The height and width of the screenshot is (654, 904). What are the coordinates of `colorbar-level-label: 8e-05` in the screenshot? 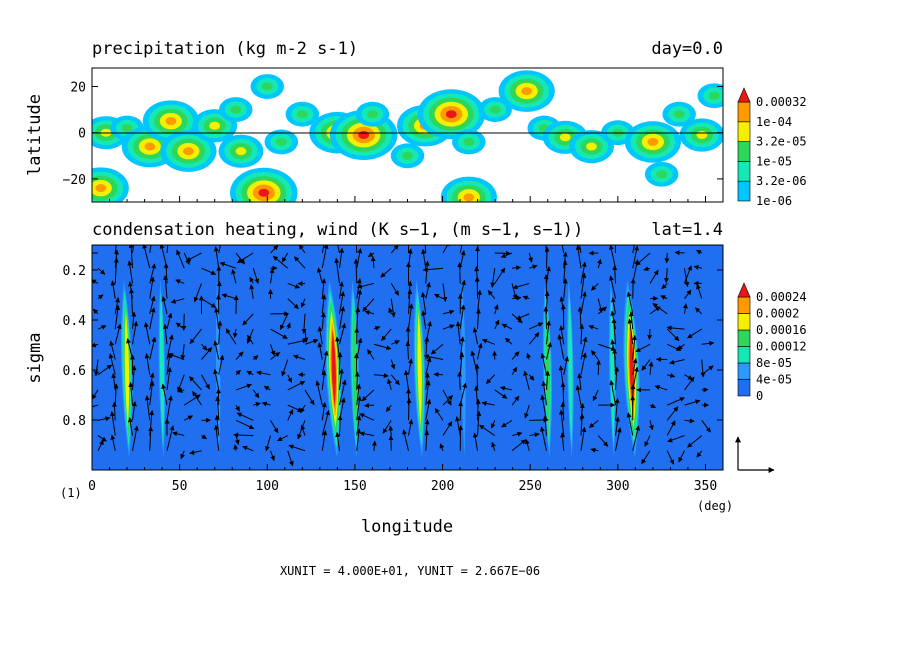 It's located at (774, 363).